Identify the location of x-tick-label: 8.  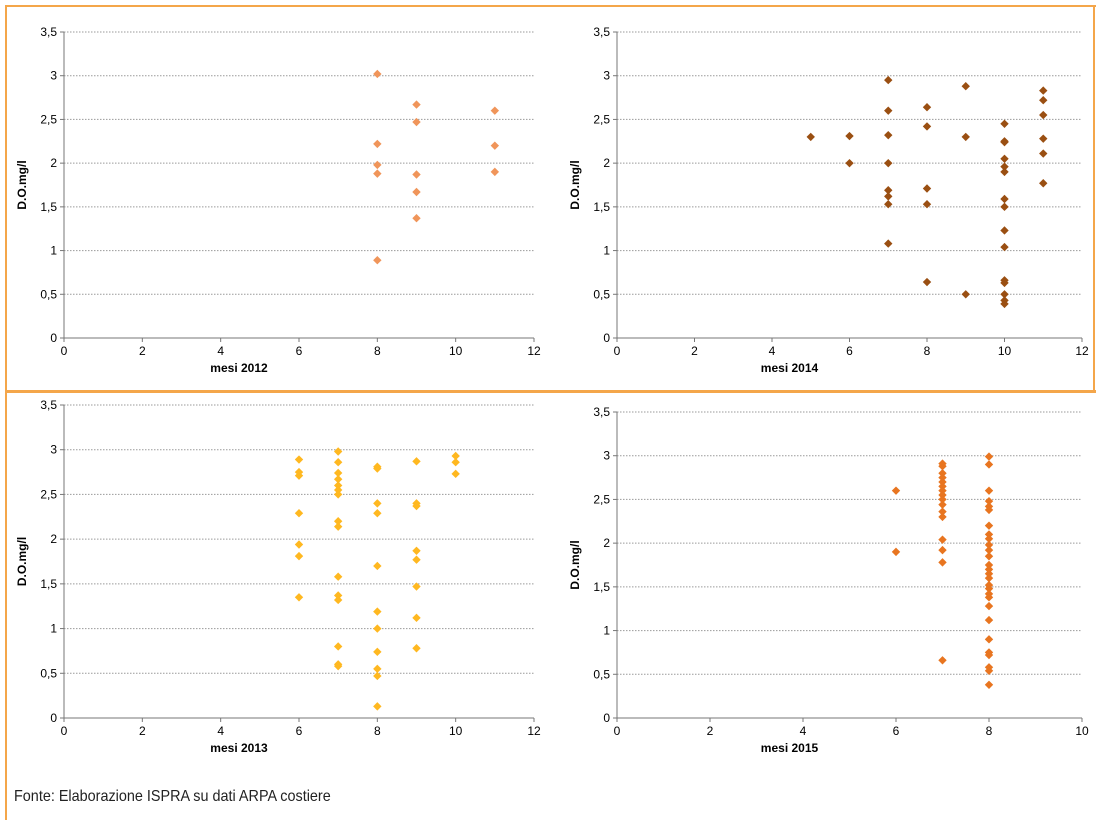
(377, 731).